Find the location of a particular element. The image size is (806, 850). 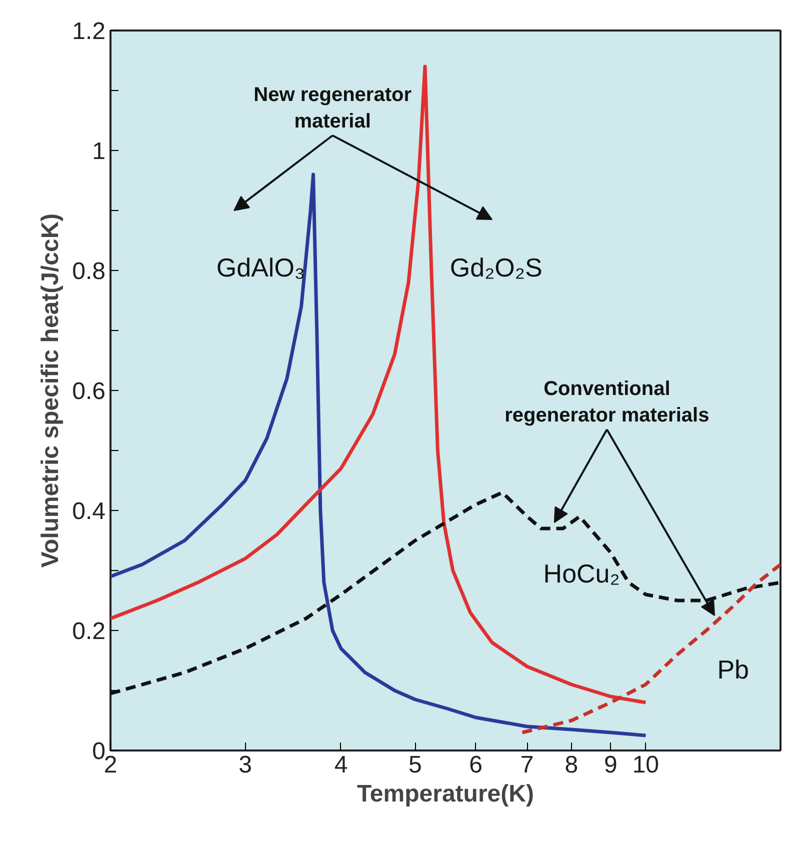

y-tick-label: 1.2 is located at coordinates (89, 31).